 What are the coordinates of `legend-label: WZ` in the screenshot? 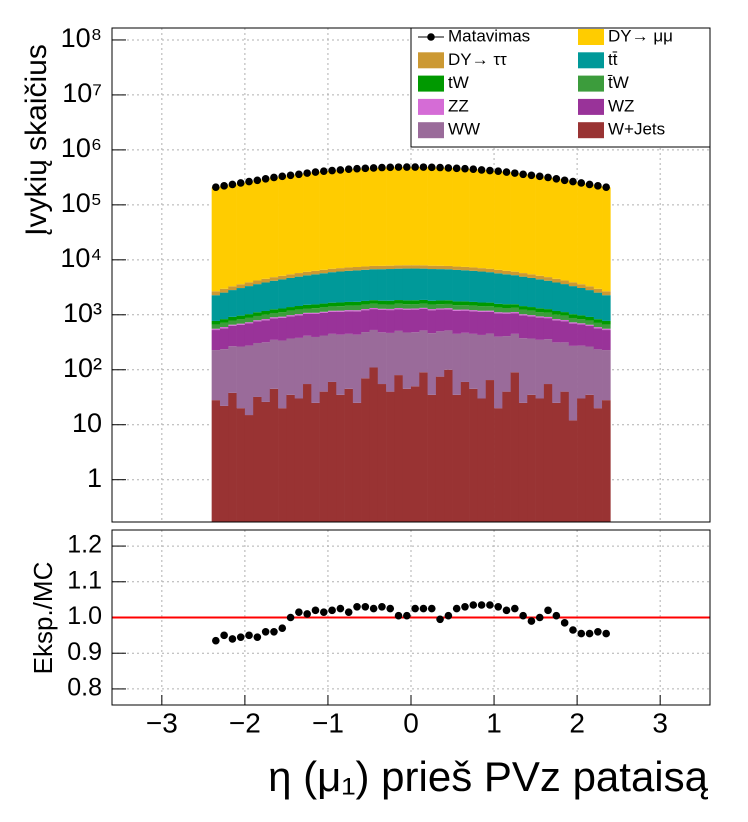 It's located at (621, 105).